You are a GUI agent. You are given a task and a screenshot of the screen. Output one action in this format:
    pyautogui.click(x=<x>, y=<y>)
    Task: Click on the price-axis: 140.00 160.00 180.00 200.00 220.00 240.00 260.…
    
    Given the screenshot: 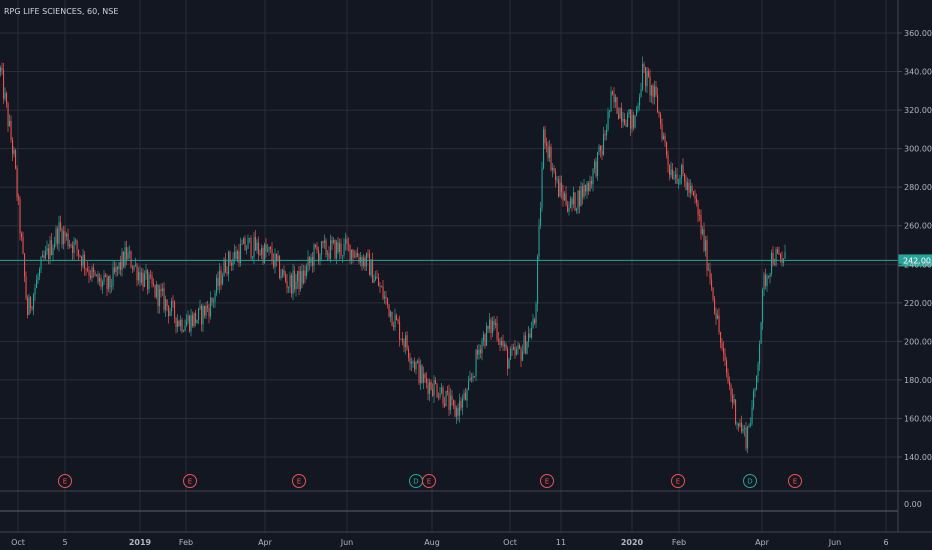 What is the action you would take?
    pyautogui.click(x=914, y=266)
    